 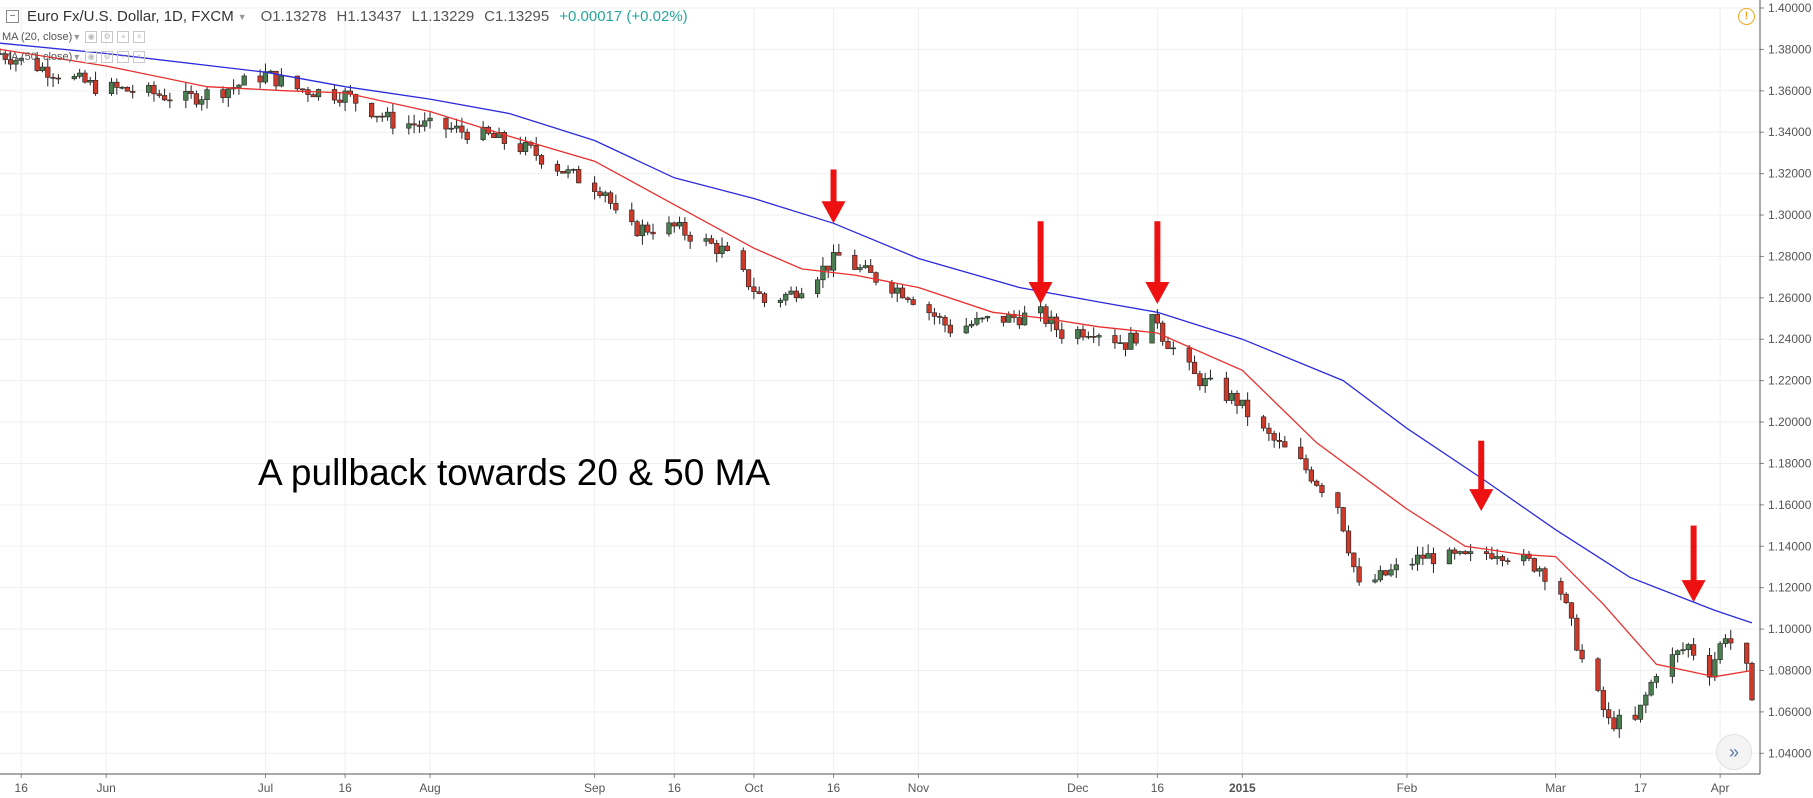 I want to click on y-tick-label: 1.08000, so click(x=1790, y=670).